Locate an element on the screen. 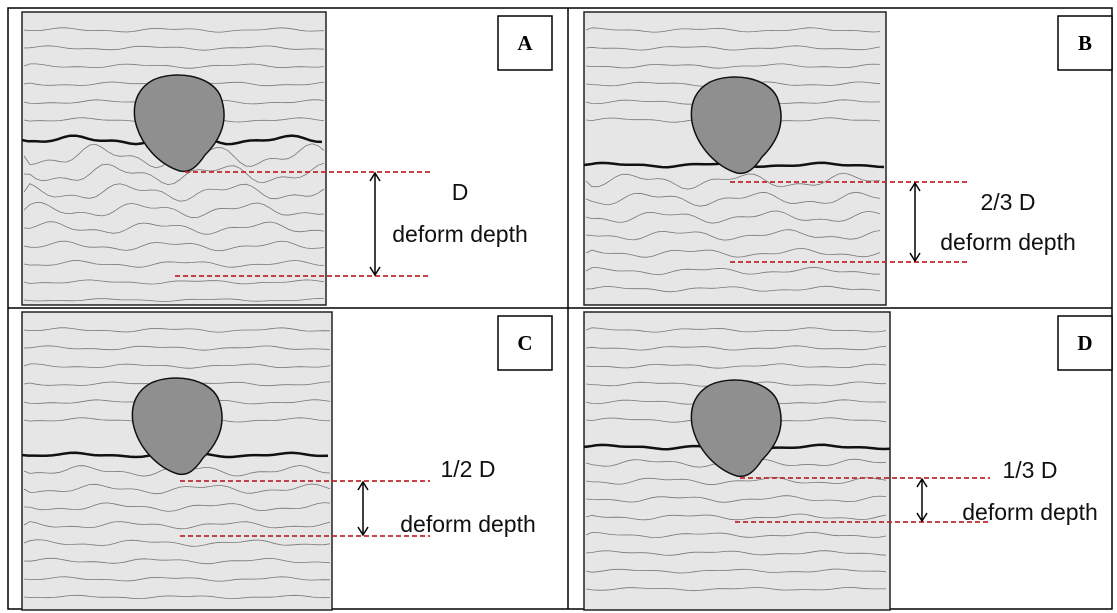 This screenshot has width=1117, height=613. depth-label: 2/3 D is located at coordinates (1008, 202).